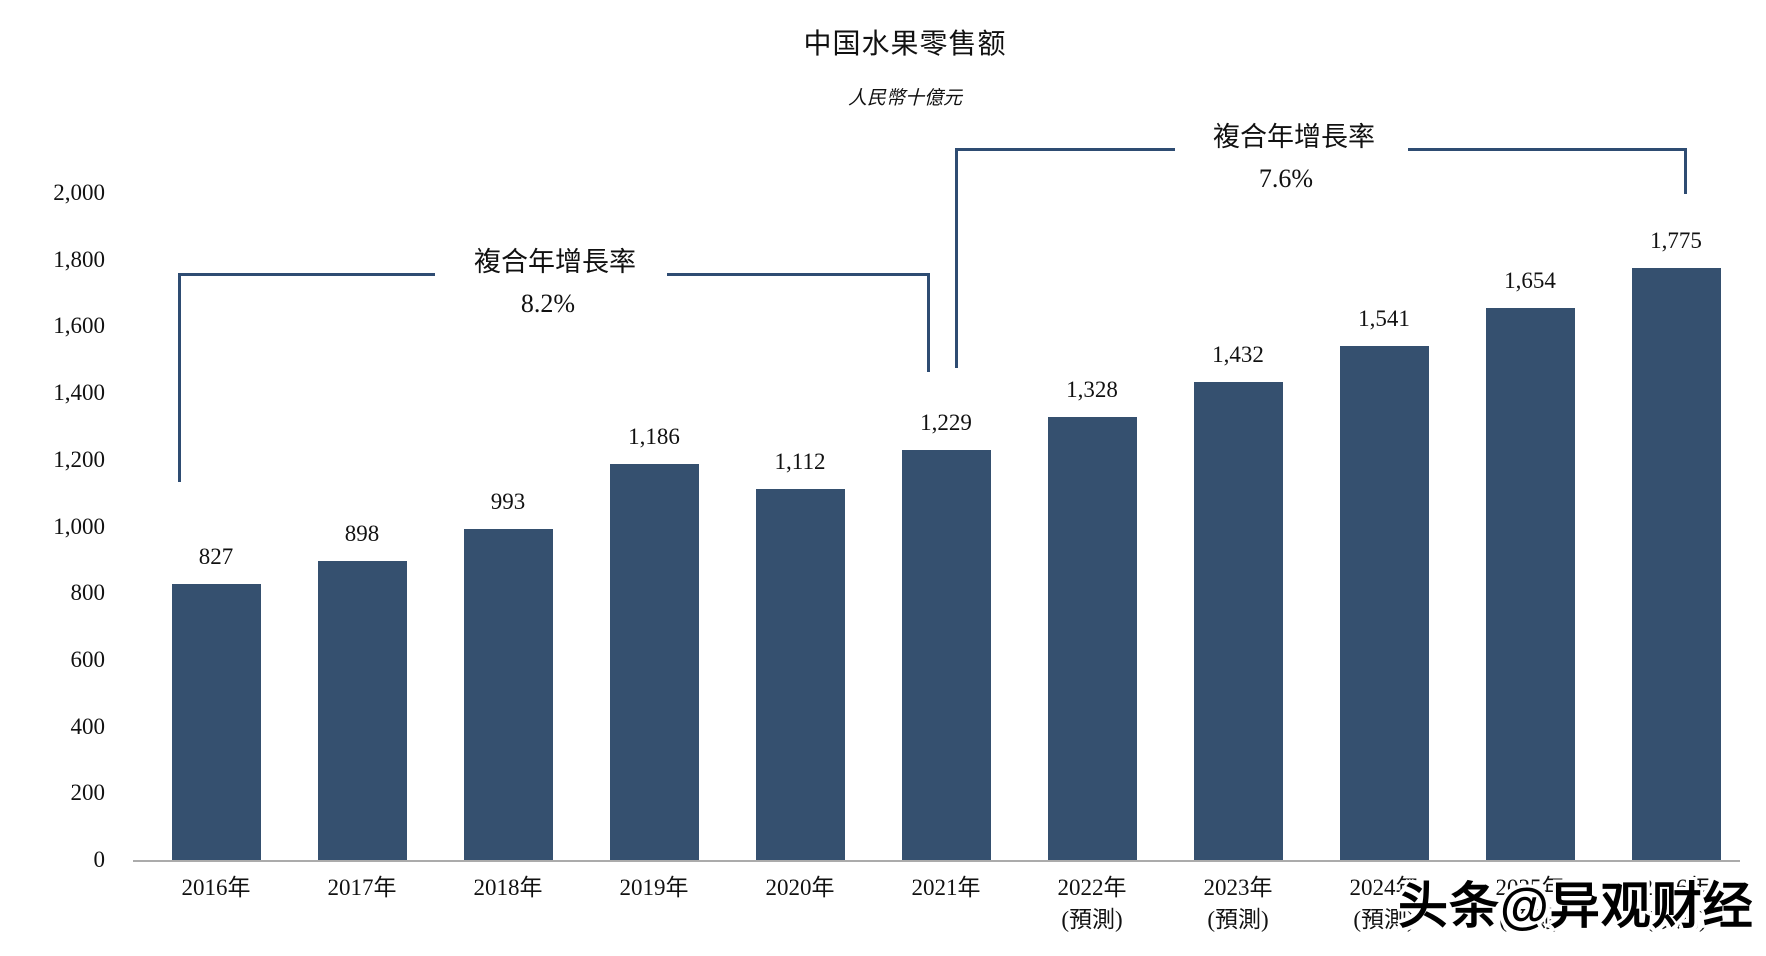 This screenshot has width=1766, height=956. What do you see at coordinates (216, 556) in the screenshot?
I see `bar-value-label: 827` at bounding box center [216, 556].